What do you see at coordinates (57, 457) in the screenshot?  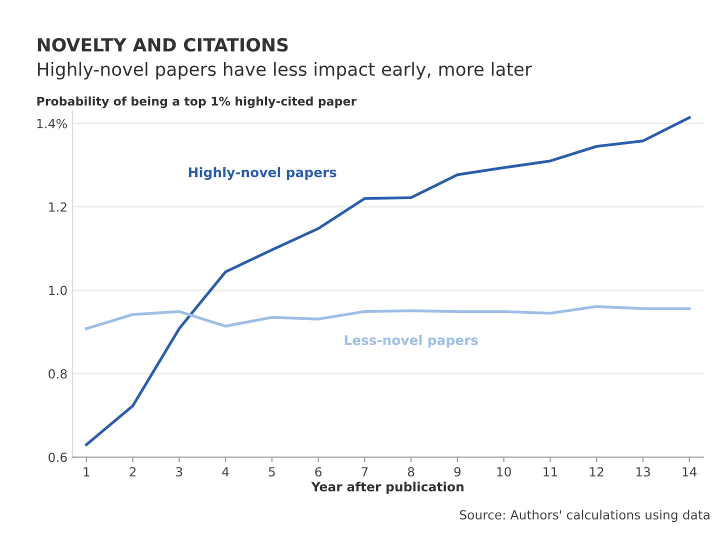 I see `y-tick-label: 0.6` at bounding box center [57, 457].